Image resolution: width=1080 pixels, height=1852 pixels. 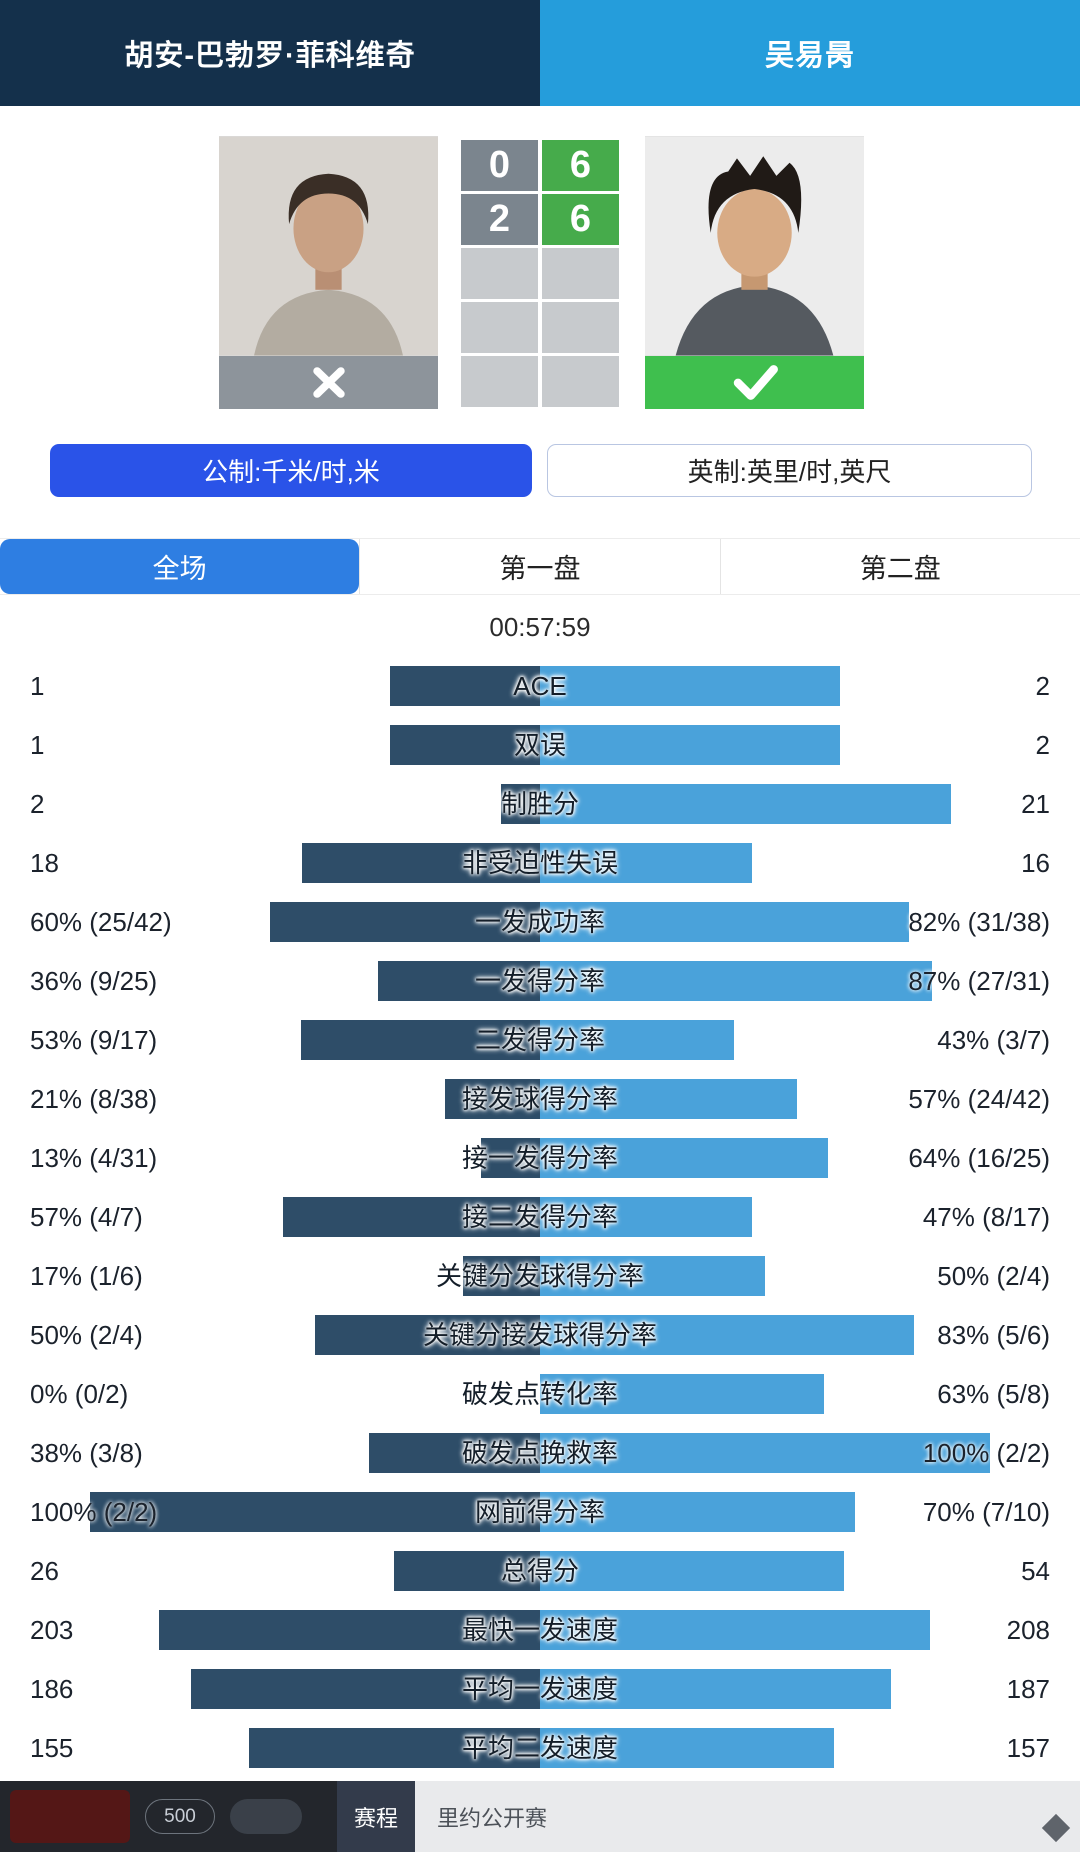 I want to click on stat-right-value: 83% (5/6), so click(x=993, y=1335).